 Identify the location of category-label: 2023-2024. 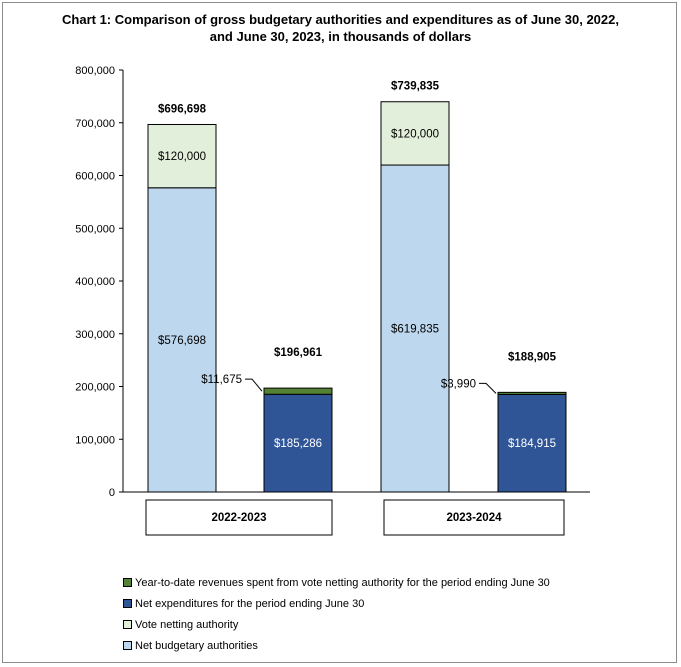
(475, 518).